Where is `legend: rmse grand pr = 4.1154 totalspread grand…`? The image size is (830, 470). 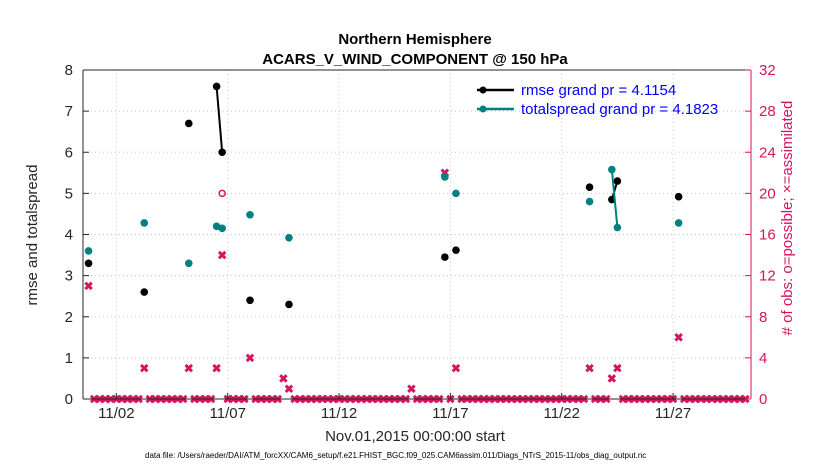 legend: rmse grand pr = 4.1154 totalspread grand… is located at coordinates (597, 100).